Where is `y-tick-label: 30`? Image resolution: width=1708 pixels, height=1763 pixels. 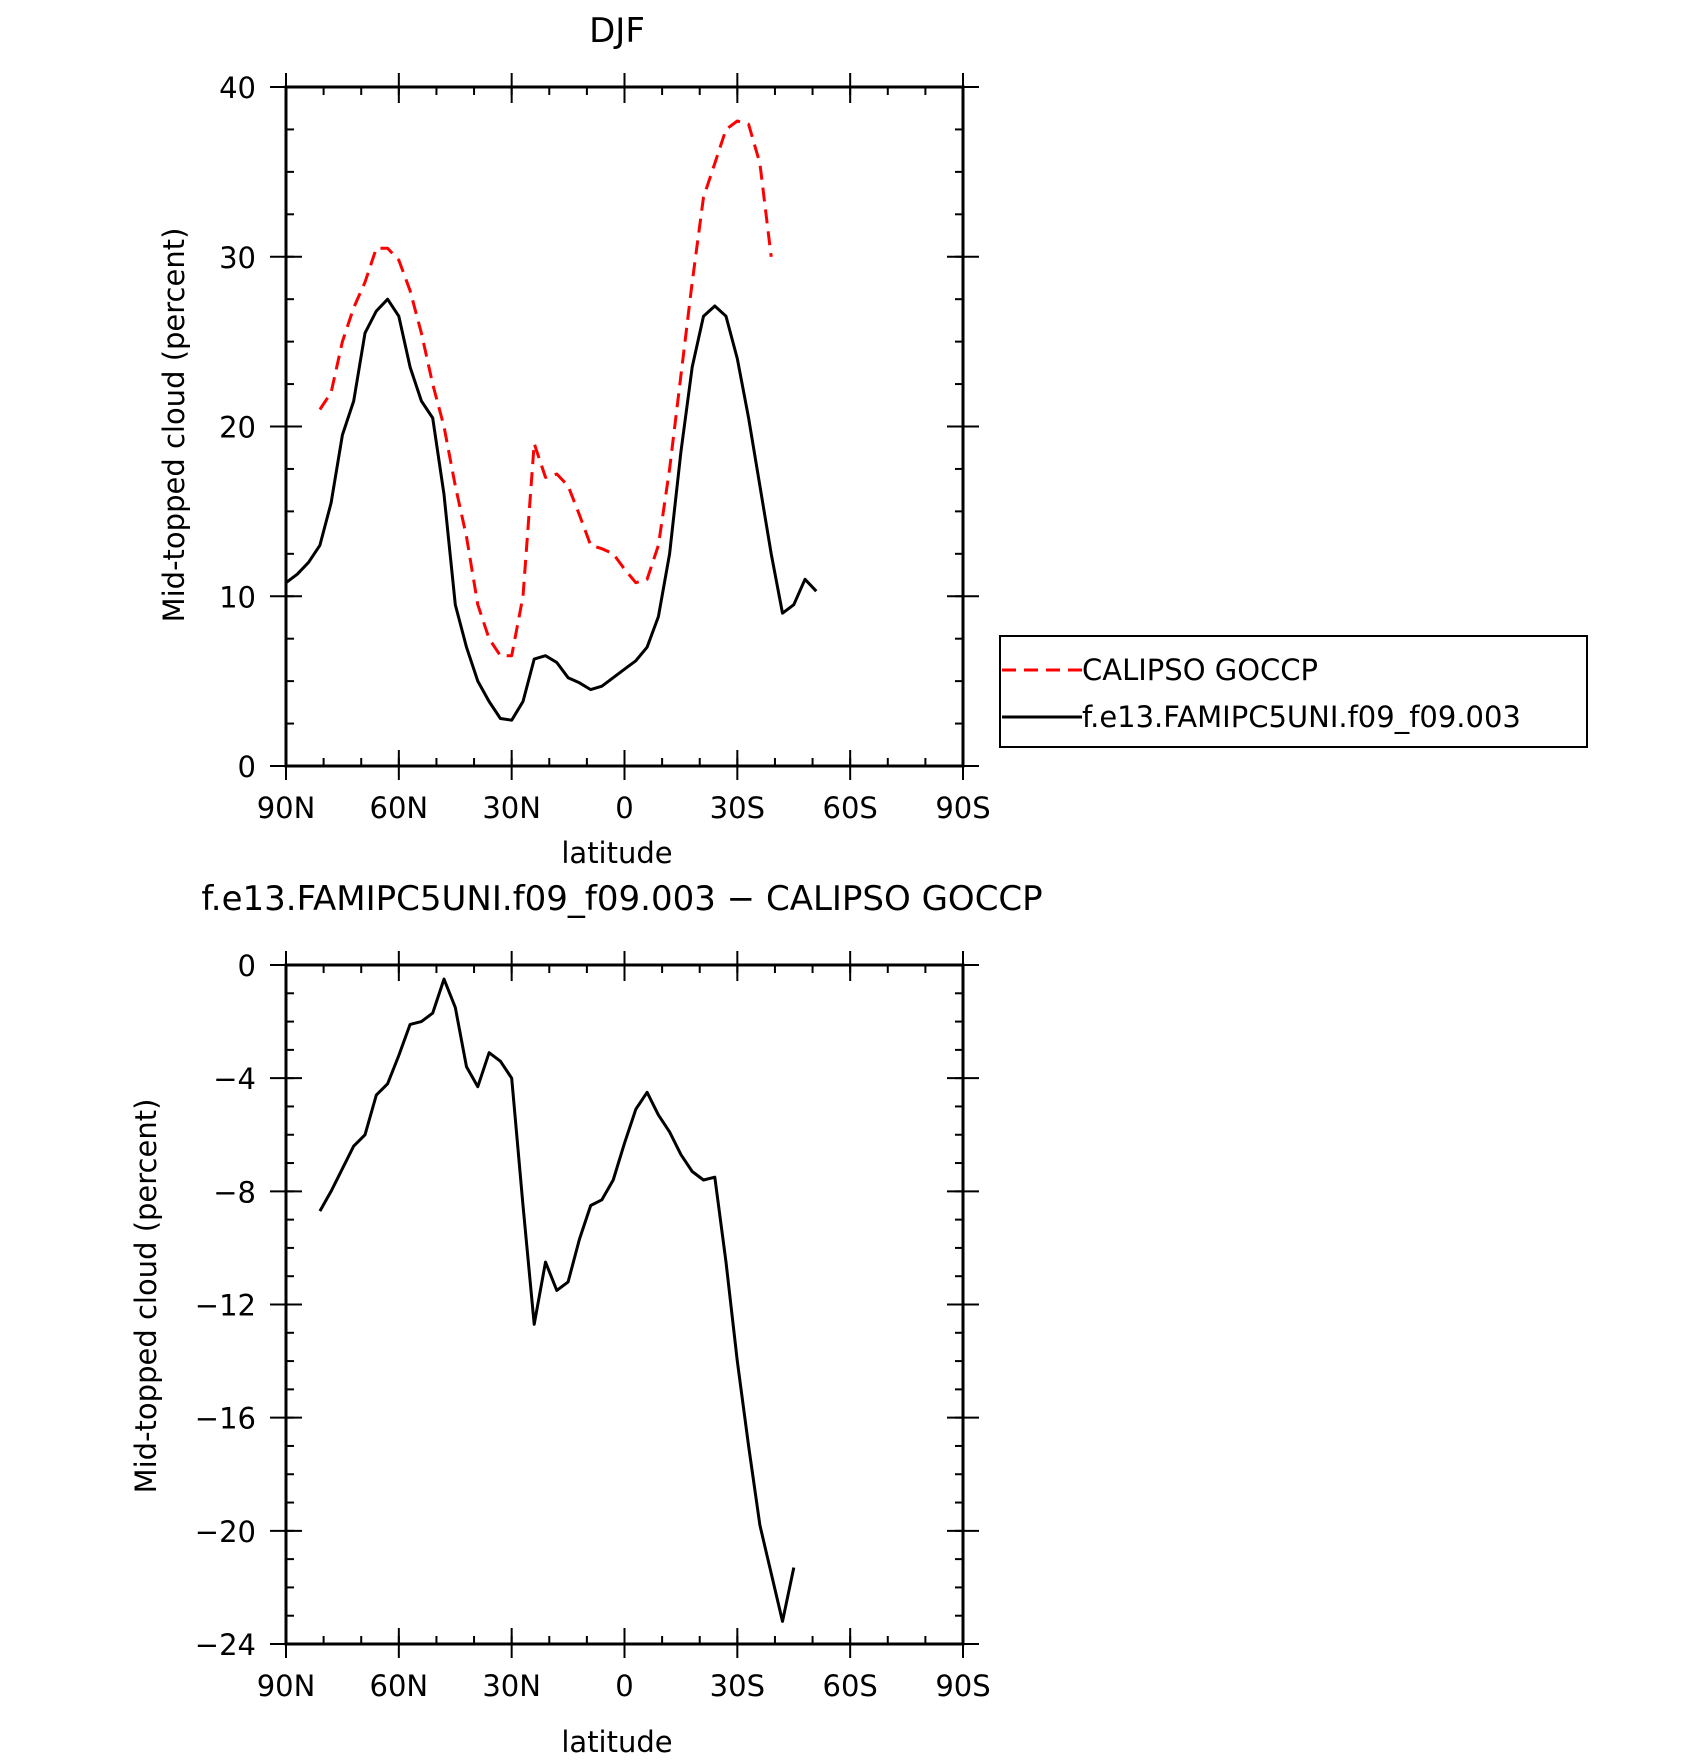
y-tick-label: 30 is located at coordinates (237, 258).